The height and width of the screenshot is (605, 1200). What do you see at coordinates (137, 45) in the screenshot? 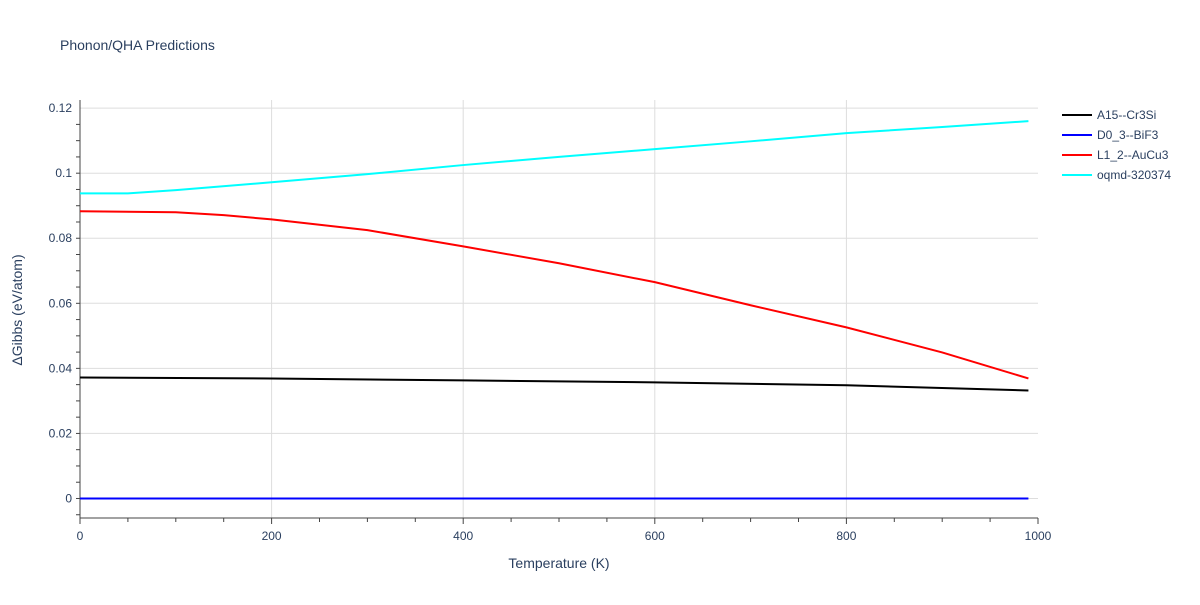
I see `chart-title: Phonon/QHA Predictions` at bounding box center [137, 45].